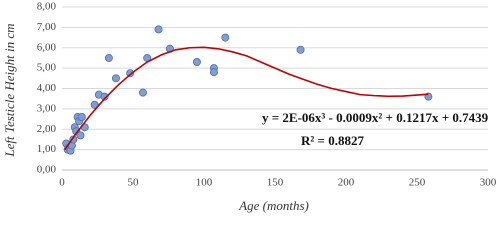  I want to click on y-axis-title: Left Testicle Height in cm, so click(9, 90).